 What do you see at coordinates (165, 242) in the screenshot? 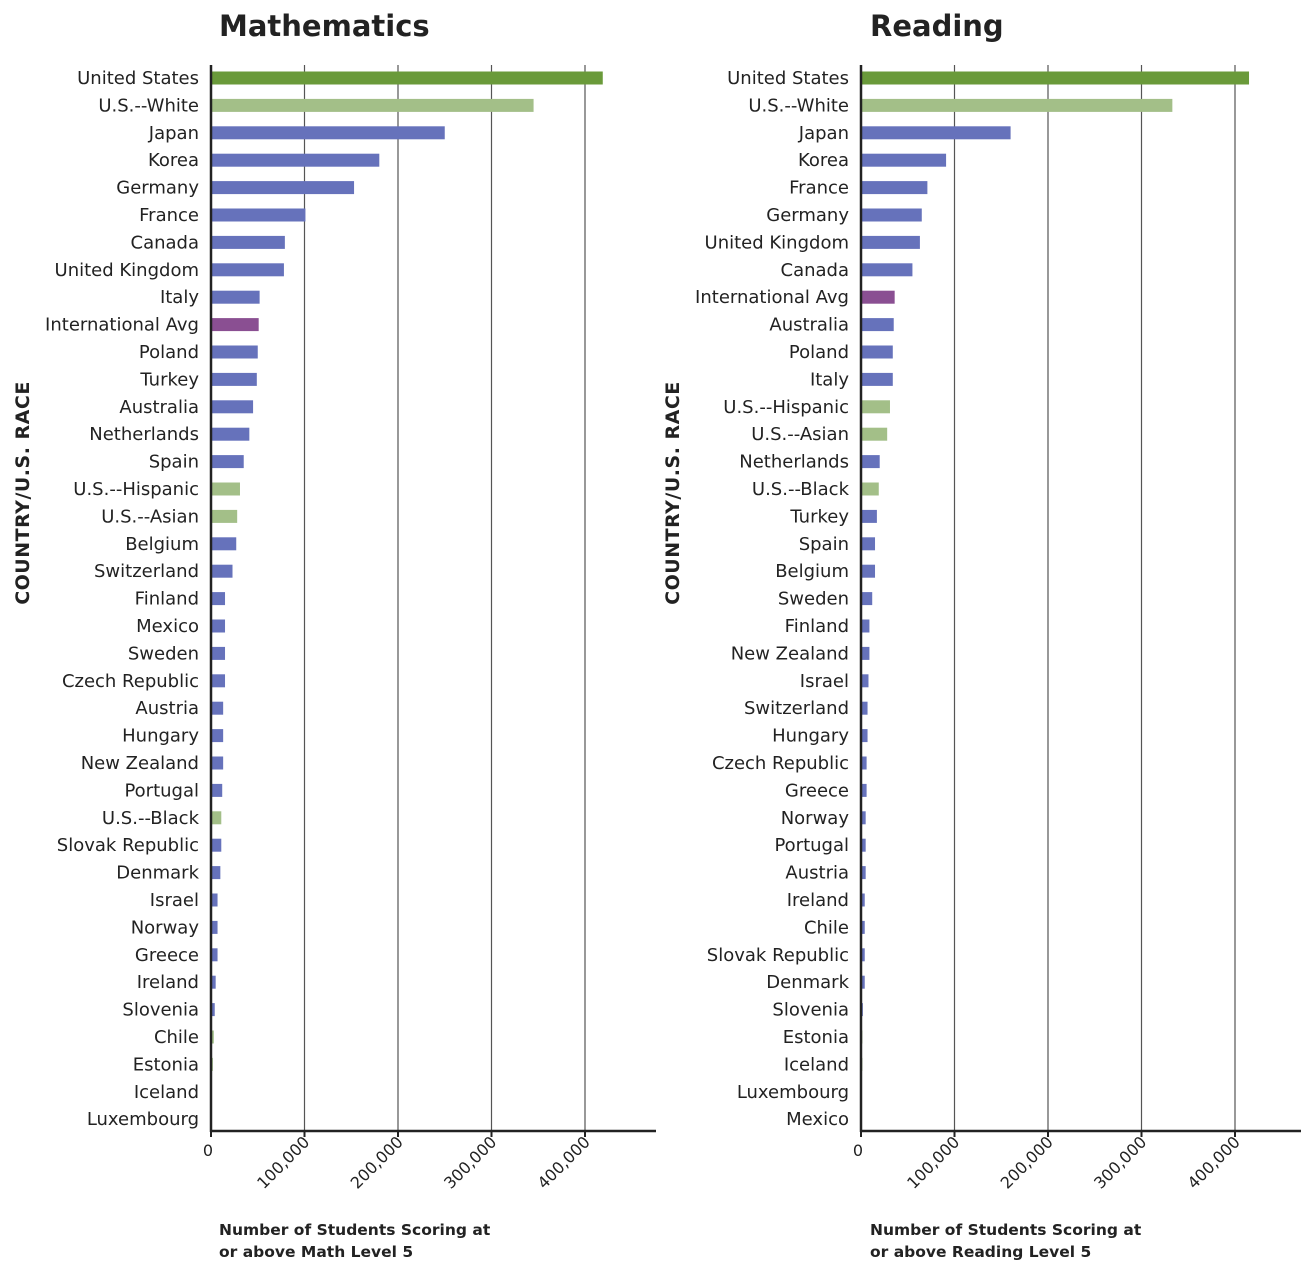
I see `category-label: Canada` at bounding box center [165, 242].